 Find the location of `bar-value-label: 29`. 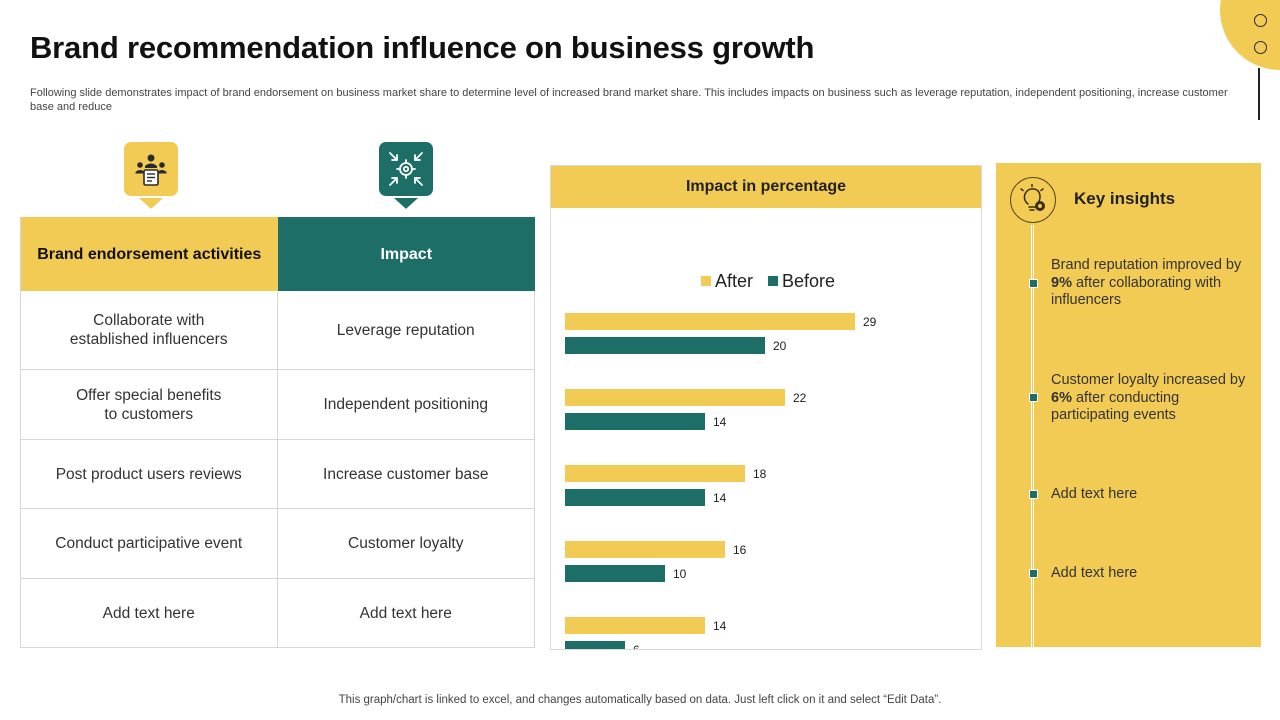

bar-value-label: 29 is located at coordinates (870, 322).